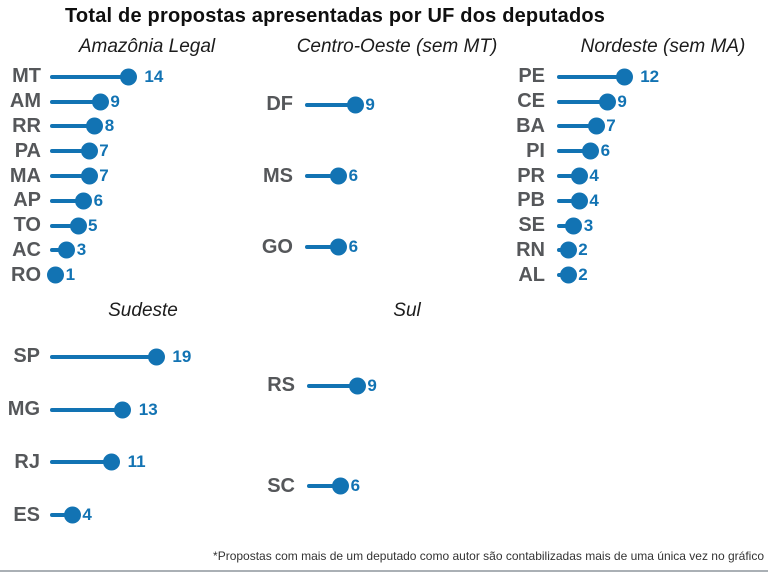  I want to click on facet-title-nordeste: Nordeste (sem MA), so click(663, 46).